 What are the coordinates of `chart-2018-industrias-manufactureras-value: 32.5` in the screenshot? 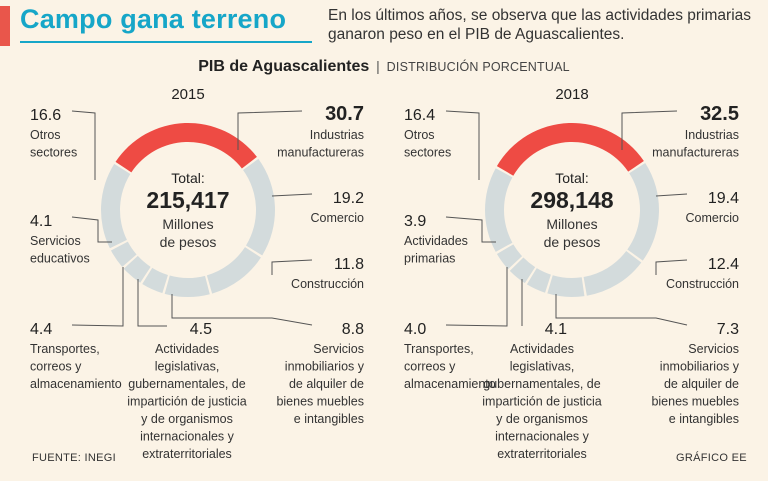 It's located at (719, 114).